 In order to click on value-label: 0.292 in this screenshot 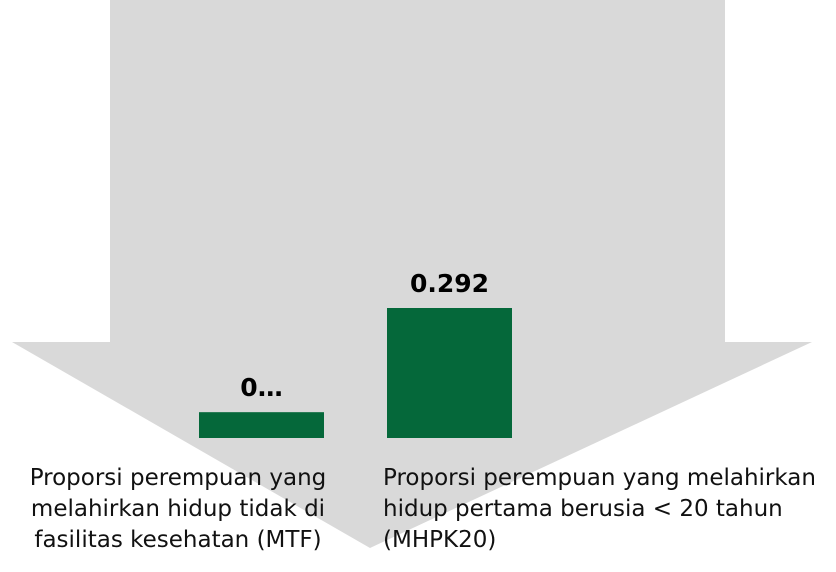, I will do `click(449, 283)`.